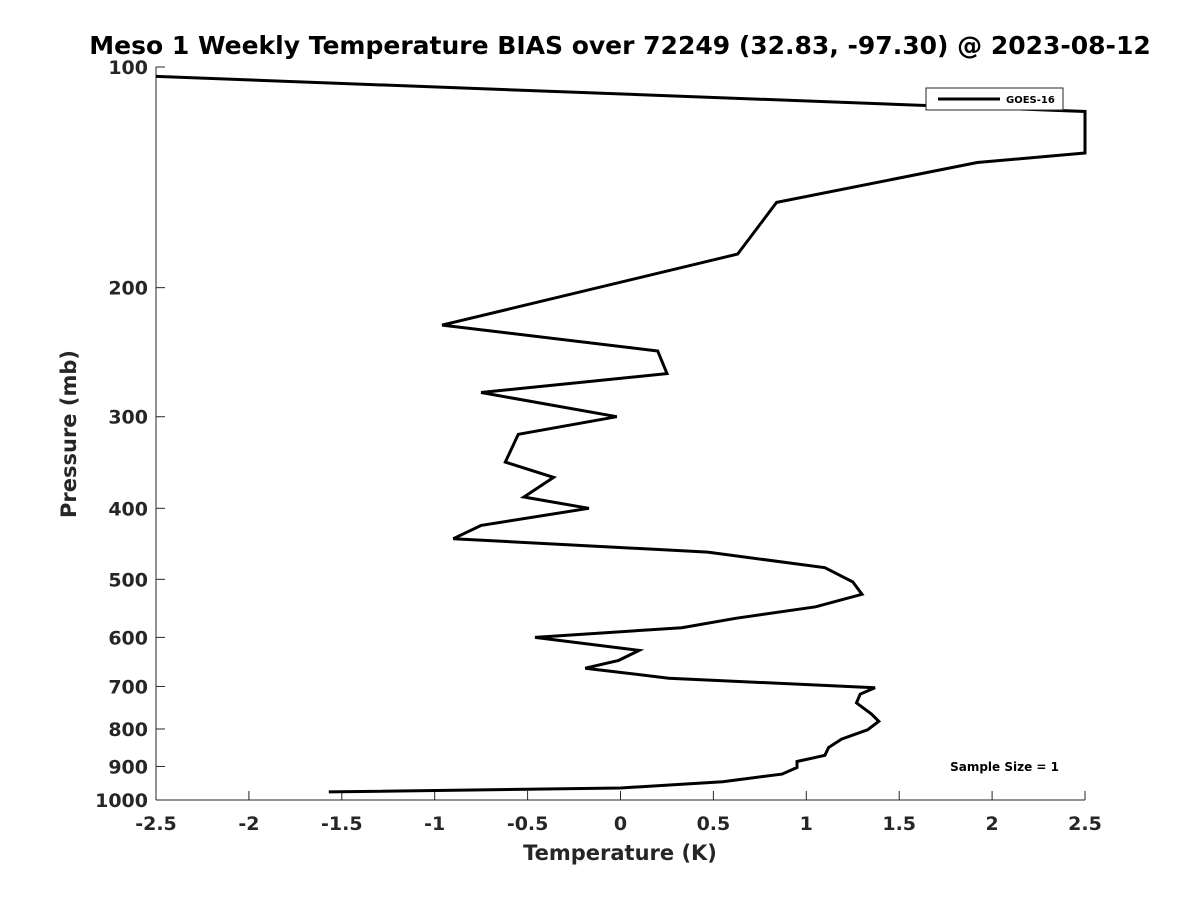 The image size is (1200, 900). I want to click on y-ticks: 100 200 300 400 500 600 700 800 900 1000, so click(130, 434).